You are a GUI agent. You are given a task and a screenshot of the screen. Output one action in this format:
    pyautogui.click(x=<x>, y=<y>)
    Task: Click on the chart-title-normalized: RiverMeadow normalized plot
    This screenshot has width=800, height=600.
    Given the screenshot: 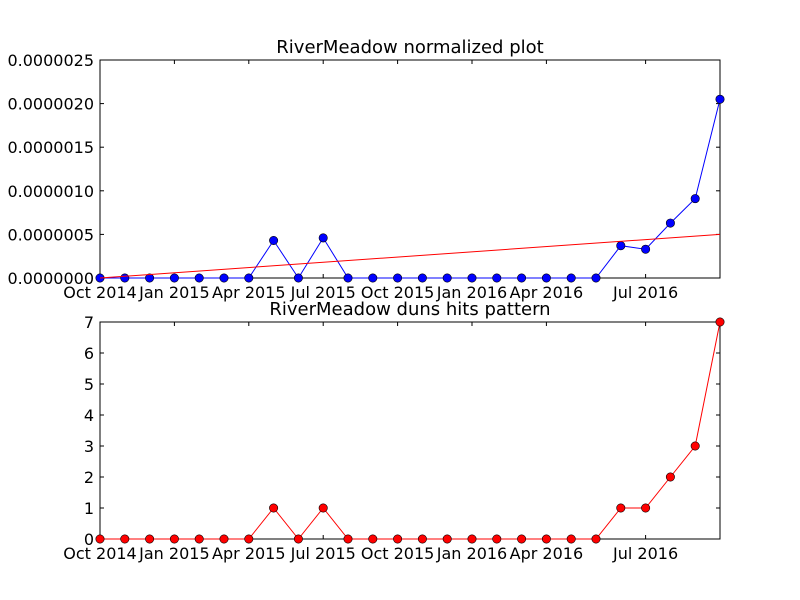 What is the action you would take?
    pyautogui.click(x=409, y=47)
    